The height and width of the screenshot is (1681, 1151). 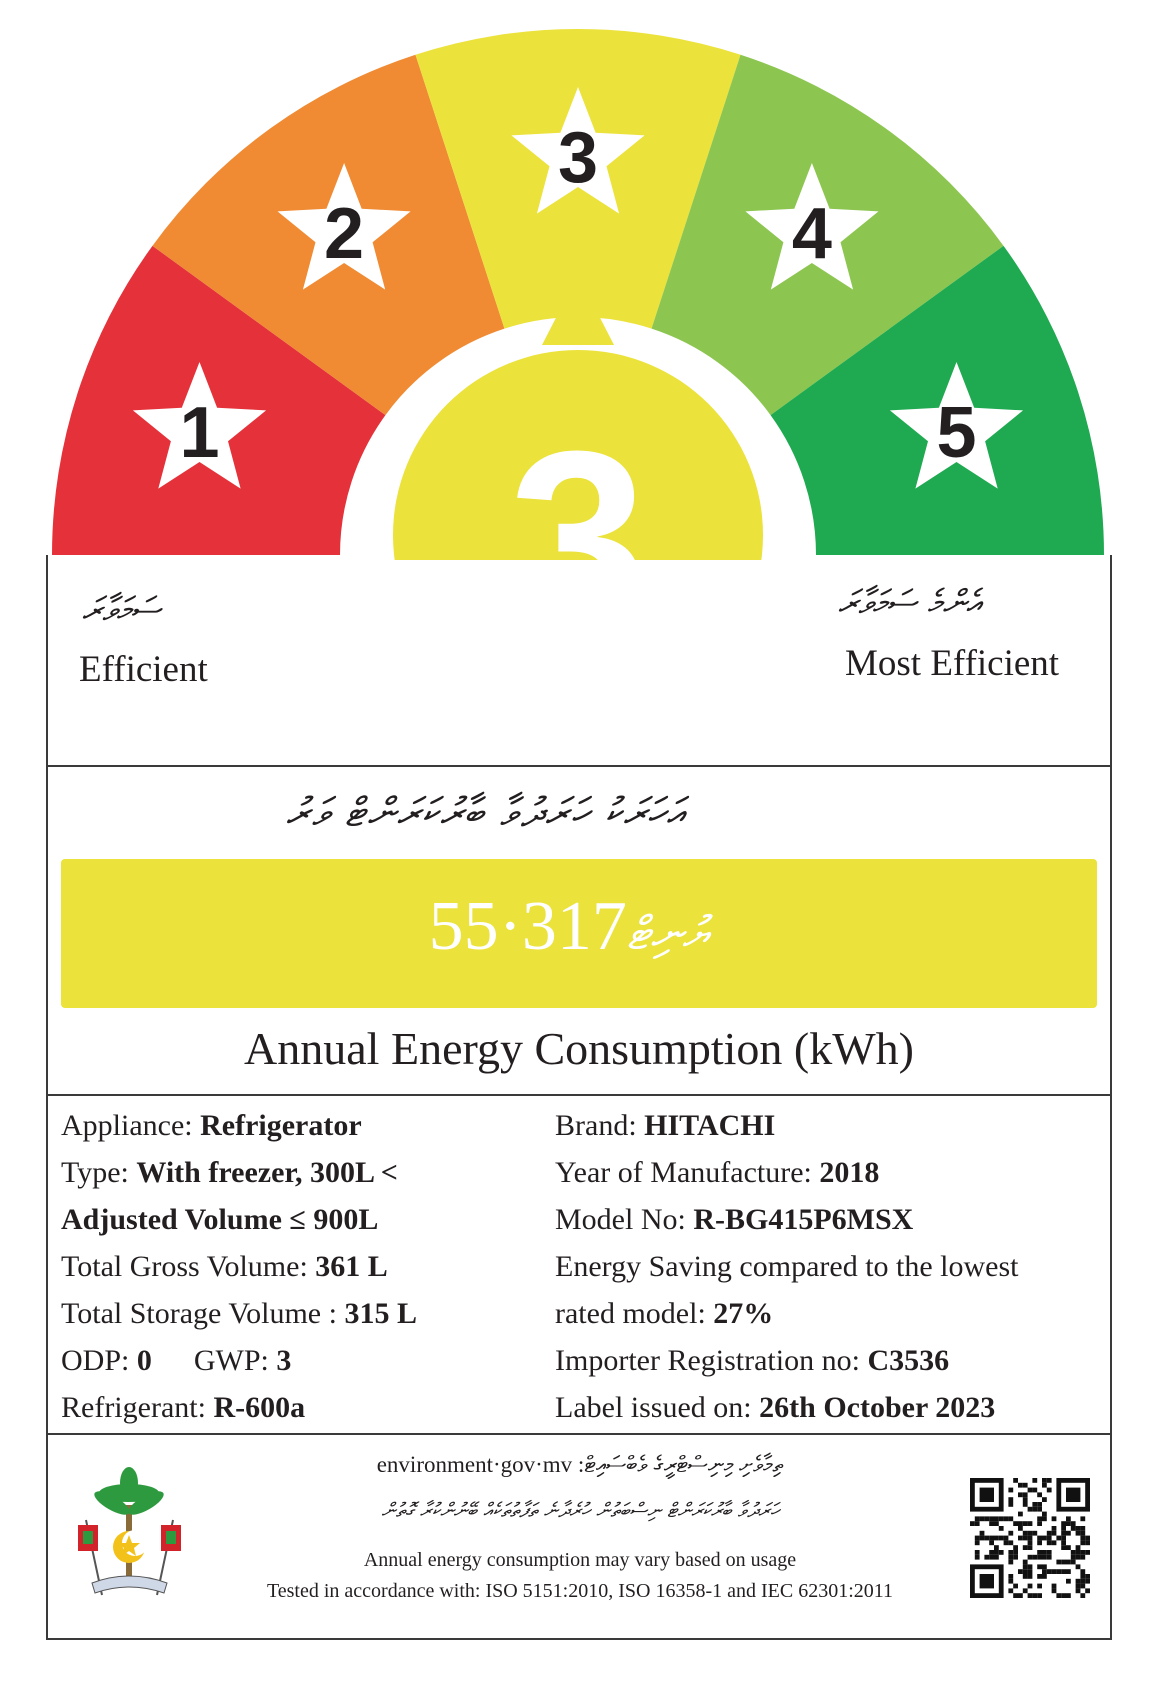 I want to click on spec-energy-saving: Energy Saving compared to the lowest, so click(x=787, y=1266).